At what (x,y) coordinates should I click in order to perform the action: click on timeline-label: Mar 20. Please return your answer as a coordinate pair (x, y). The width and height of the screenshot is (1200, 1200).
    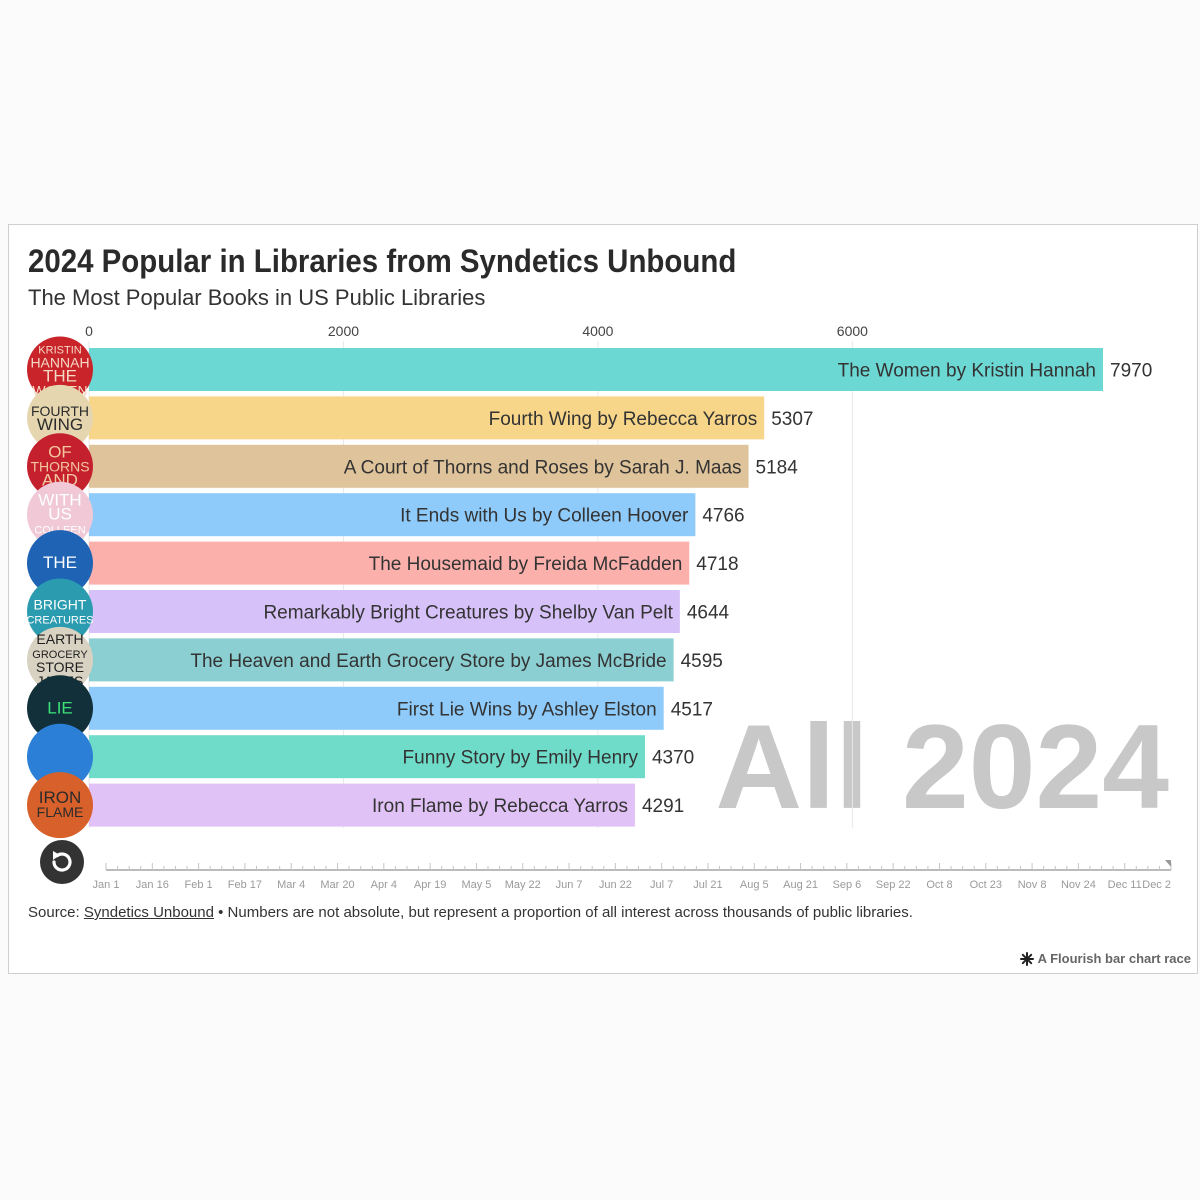
    Looking at the image, I should click on (337, 885).